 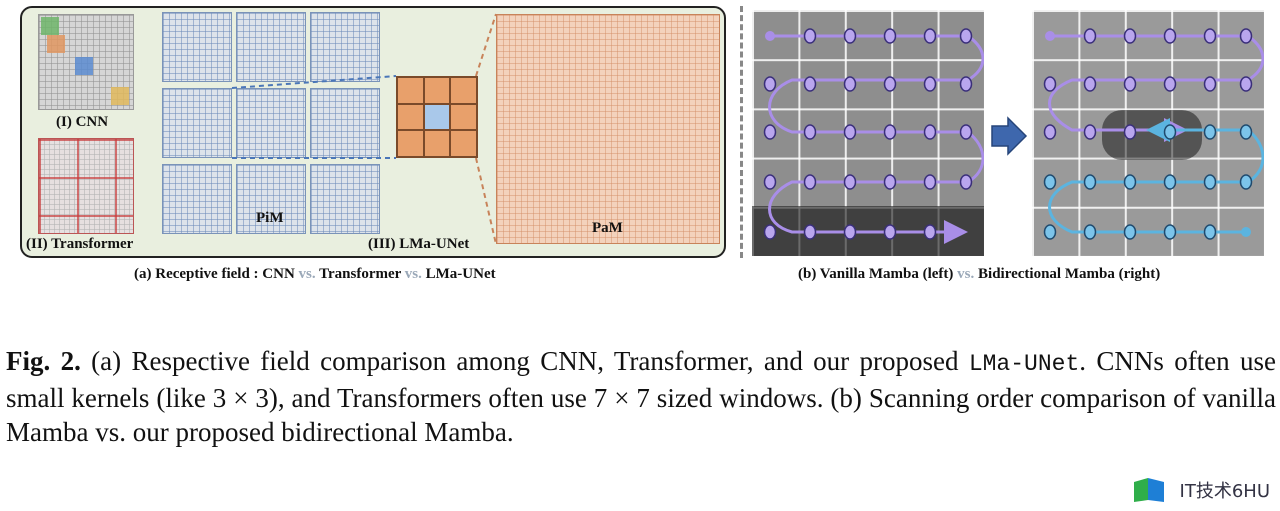 I want to click on transformer-thumbnail, so click(x=86, y=186).